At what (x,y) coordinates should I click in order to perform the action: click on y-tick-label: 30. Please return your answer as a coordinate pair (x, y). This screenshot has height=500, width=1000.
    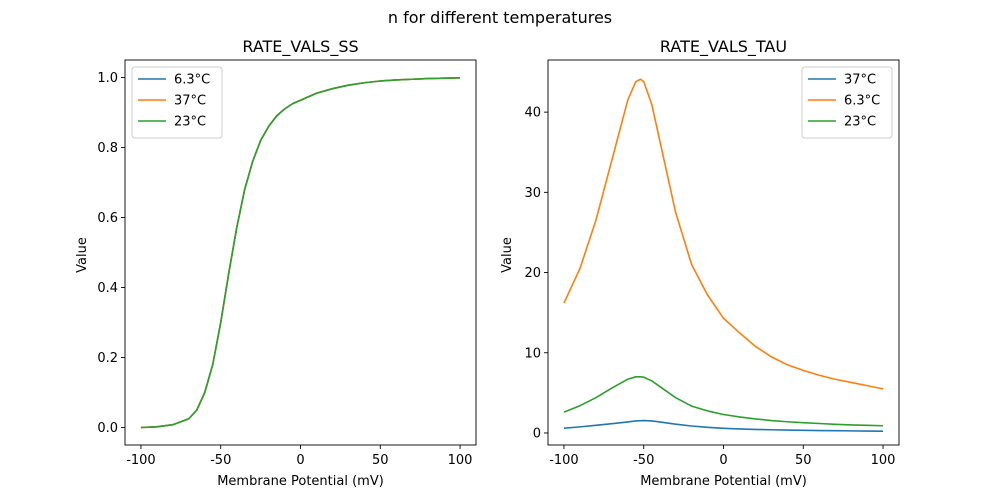
    Looking at the image, I should click on (532, 193).